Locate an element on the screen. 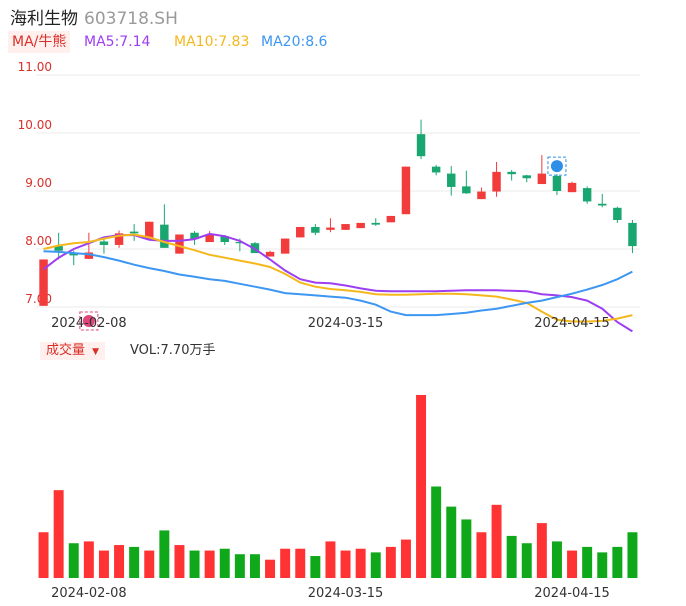 The image size is (686, 606). ma5-legend: MA5:7.14 is located at coordinates (117, 42).